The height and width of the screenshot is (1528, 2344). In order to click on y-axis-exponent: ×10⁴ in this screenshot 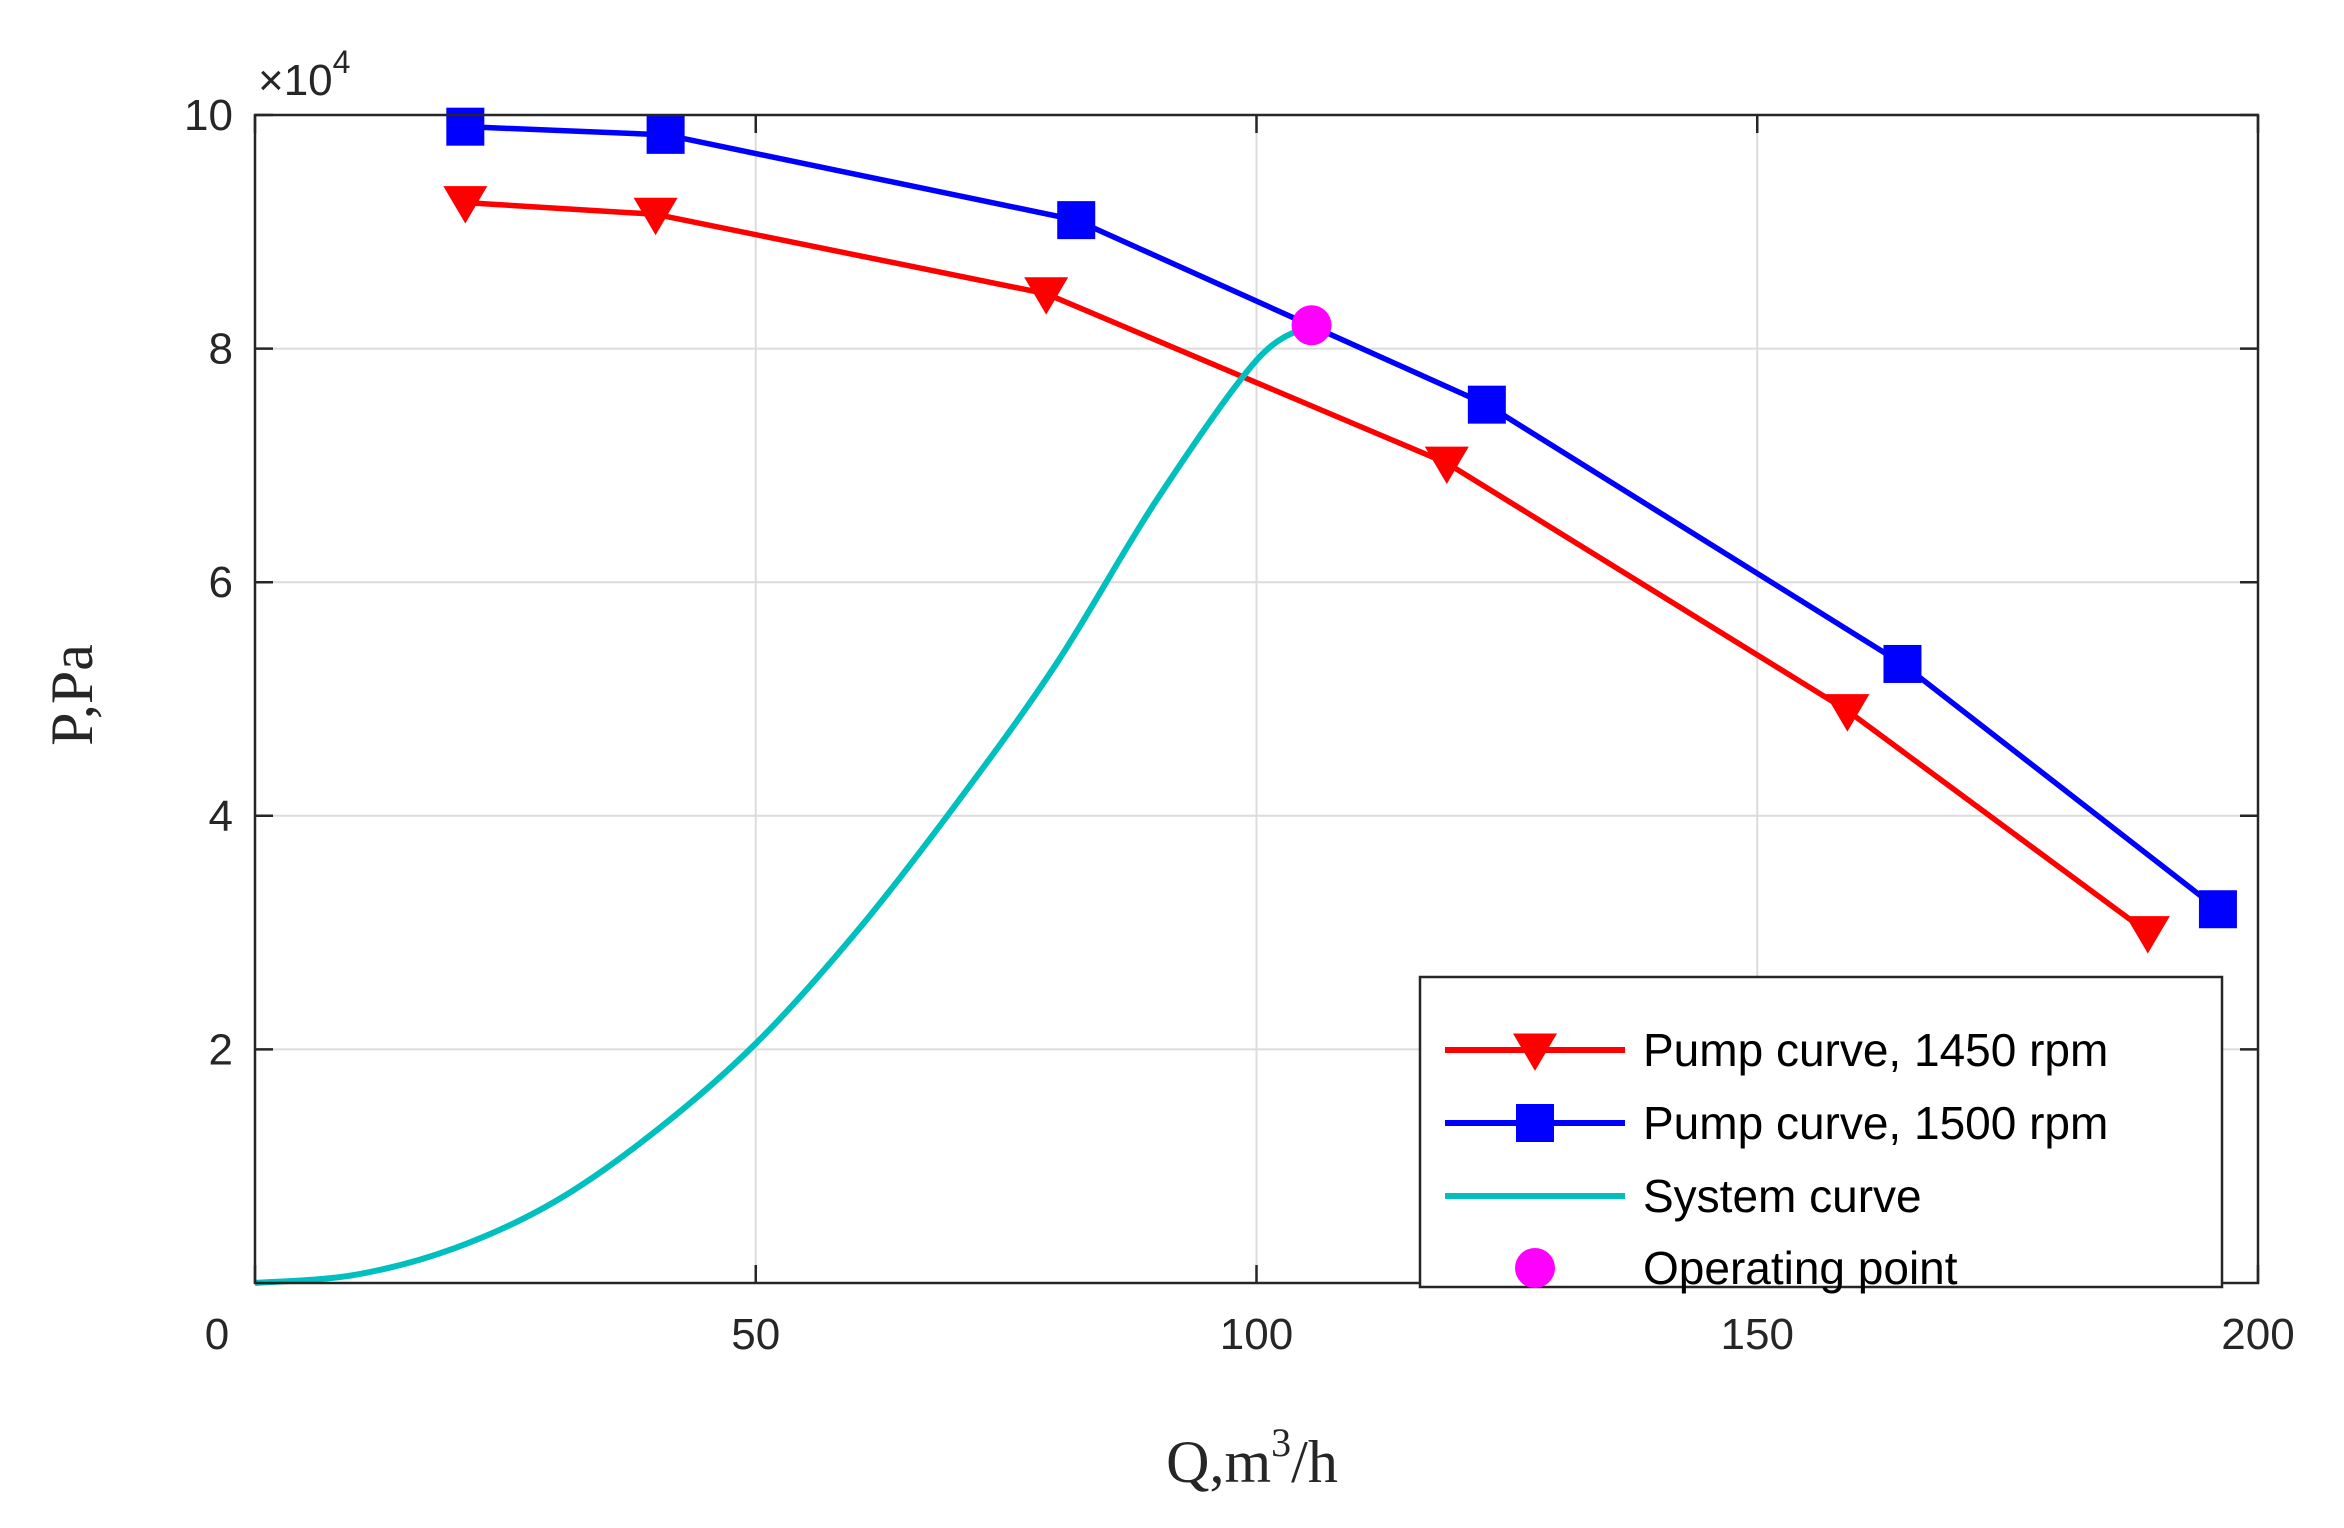, I will do `click(304, 74)`.